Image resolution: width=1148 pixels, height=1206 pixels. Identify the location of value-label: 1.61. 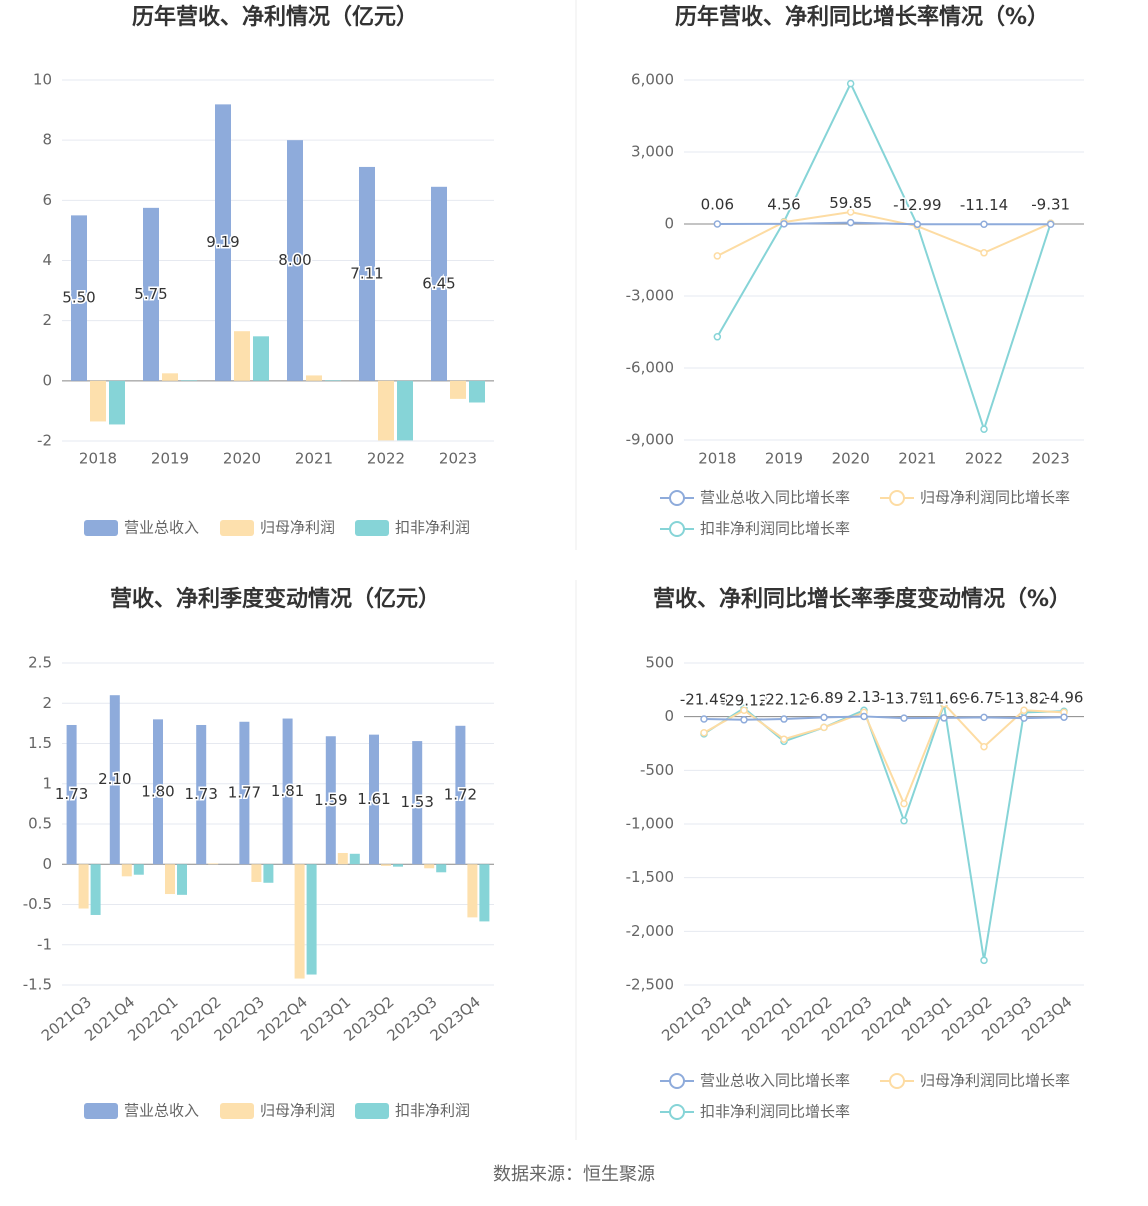
(373, 799).